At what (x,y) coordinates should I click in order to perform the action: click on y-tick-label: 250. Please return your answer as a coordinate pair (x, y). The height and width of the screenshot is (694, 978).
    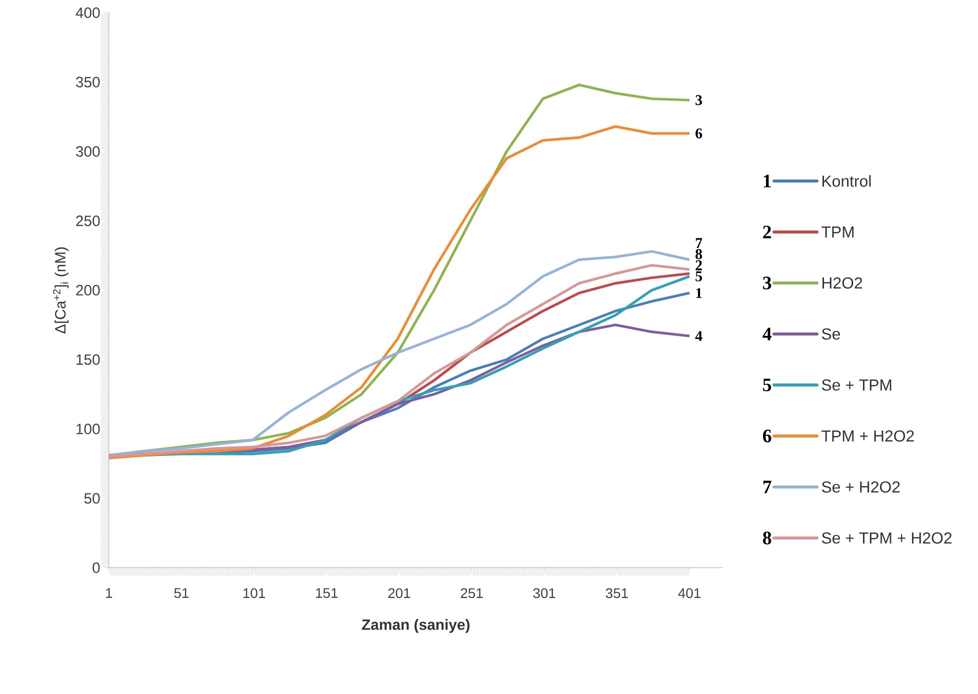
    Looking at the image, I should click on (88, 221).